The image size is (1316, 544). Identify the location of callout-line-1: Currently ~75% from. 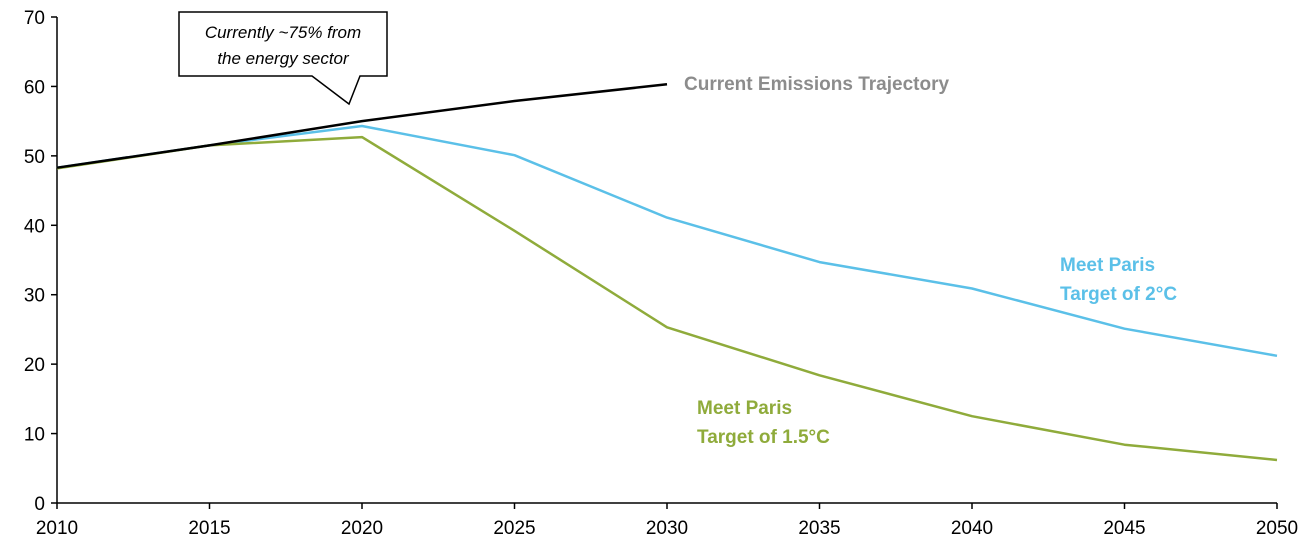
(283, 32).